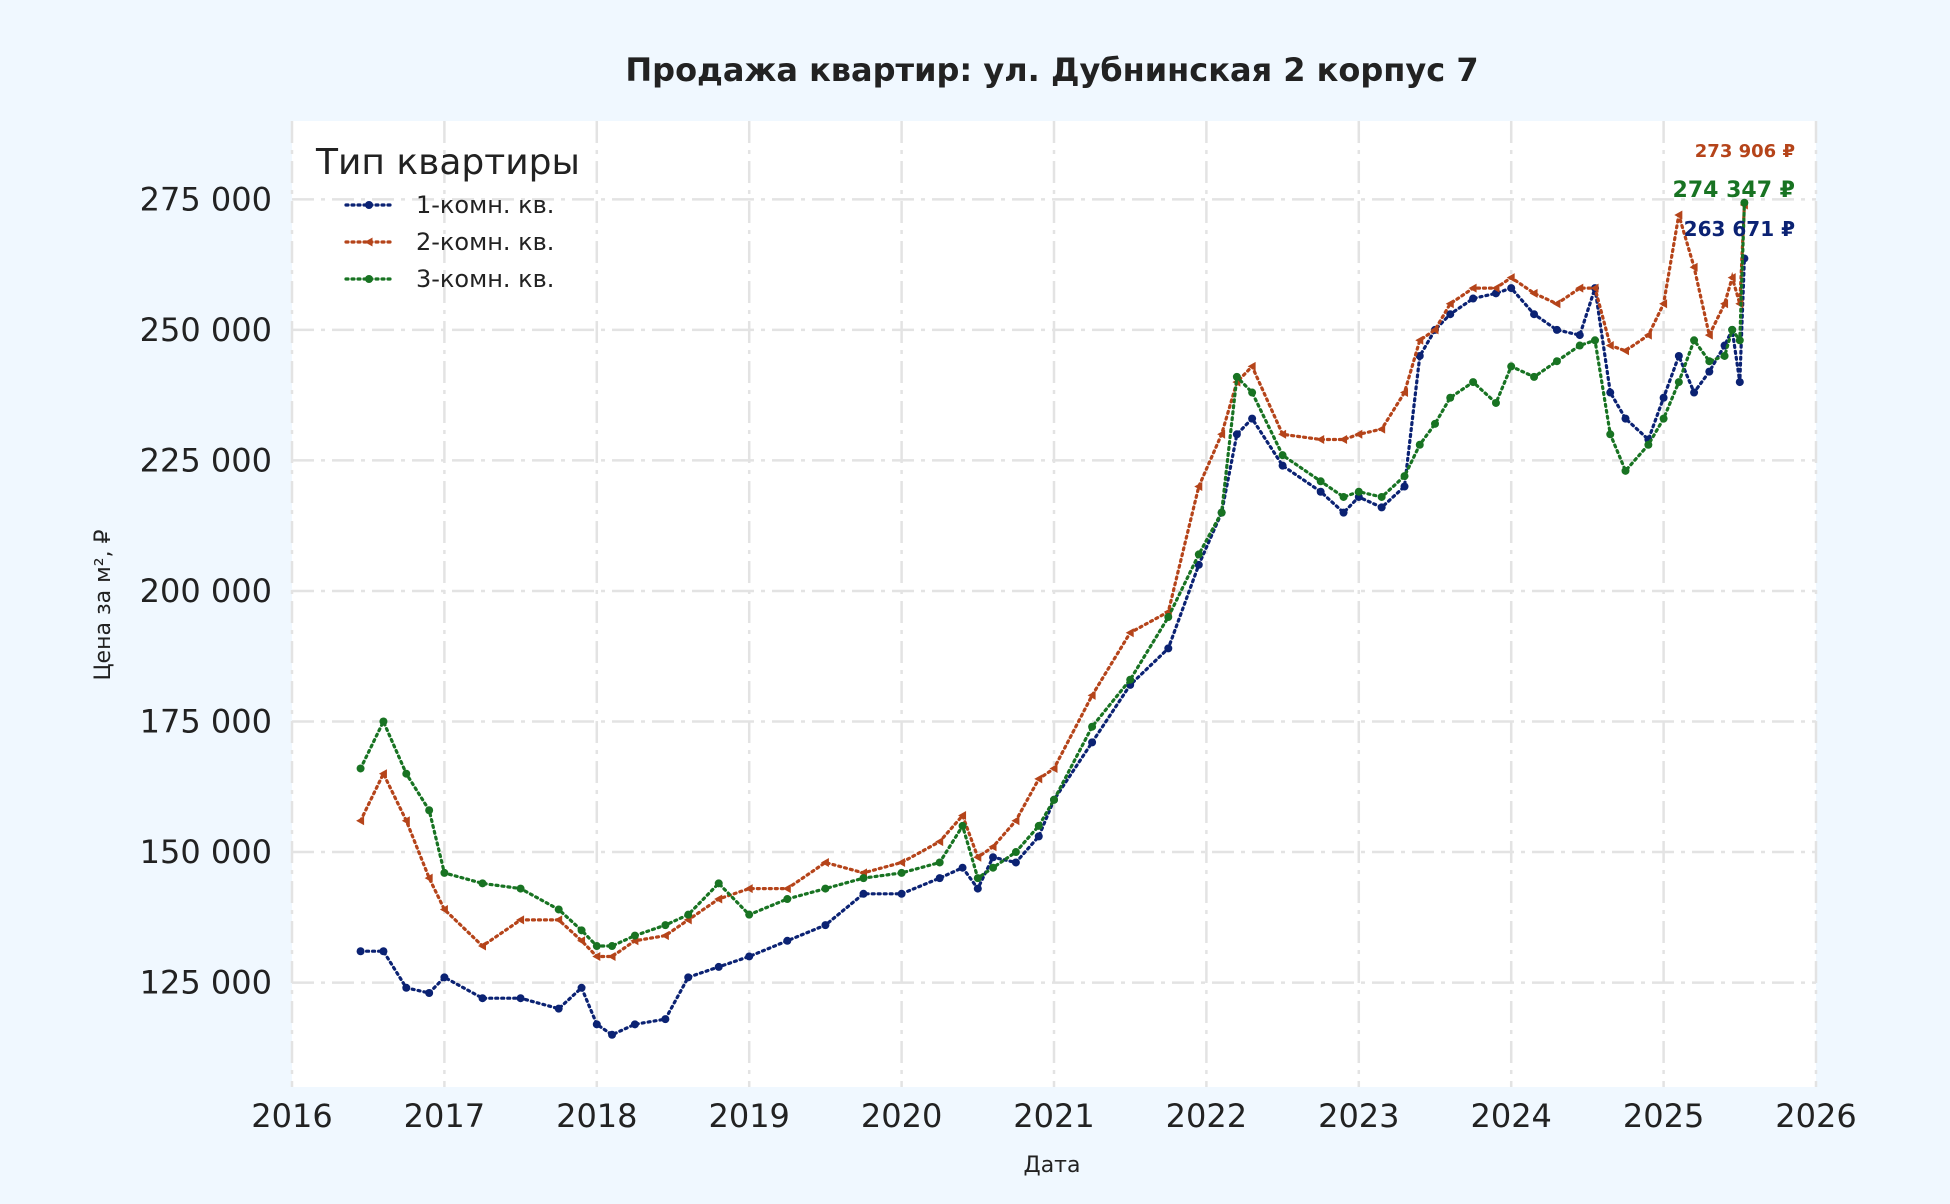  Describe the element at coordinates (206, 591) in the screenshot. I see `y-tick-label: 200 000` at that location.